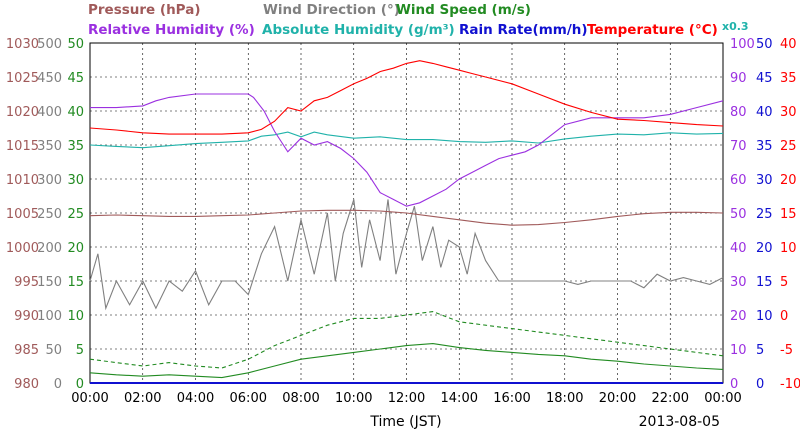  Describe the element at coordinates (738, 180) in the screenshot. I see `y-tick-label-humidity: 60` at that location.